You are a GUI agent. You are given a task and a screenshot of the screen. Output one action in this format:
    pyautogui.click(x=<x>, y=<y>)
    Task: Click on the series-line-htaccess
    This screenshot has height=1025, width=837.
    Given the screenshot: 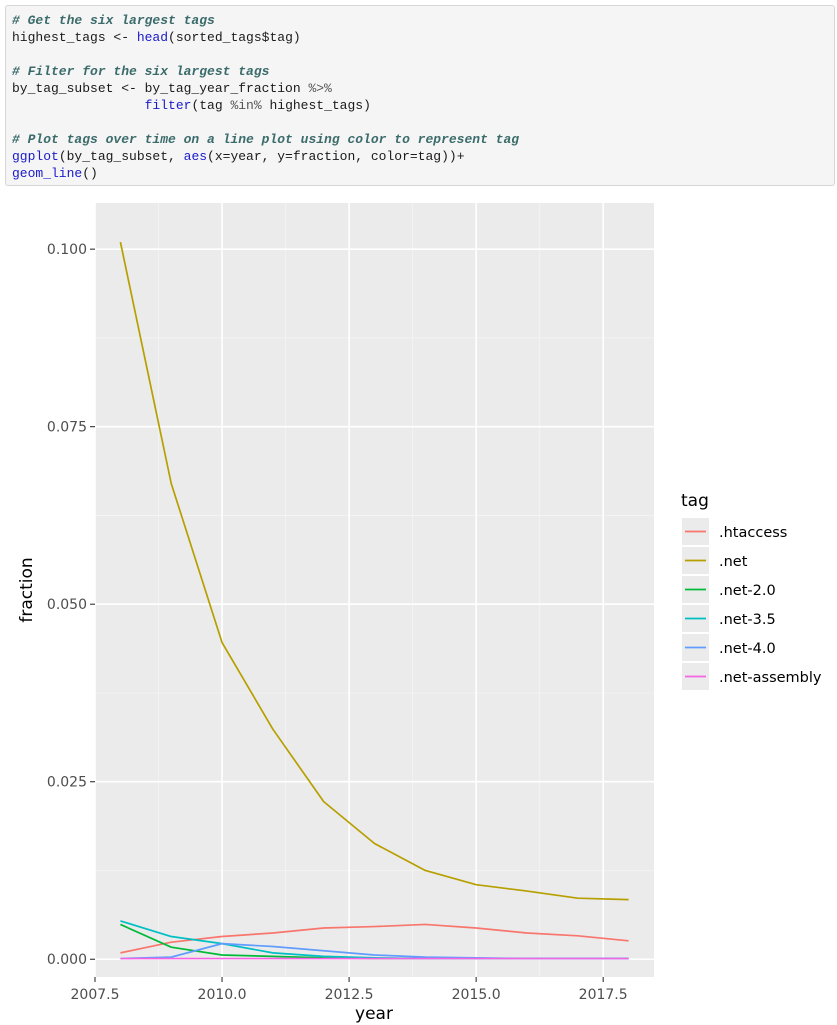 What is the action you would take?
    pyautogui.click(x=374, y=938)
    